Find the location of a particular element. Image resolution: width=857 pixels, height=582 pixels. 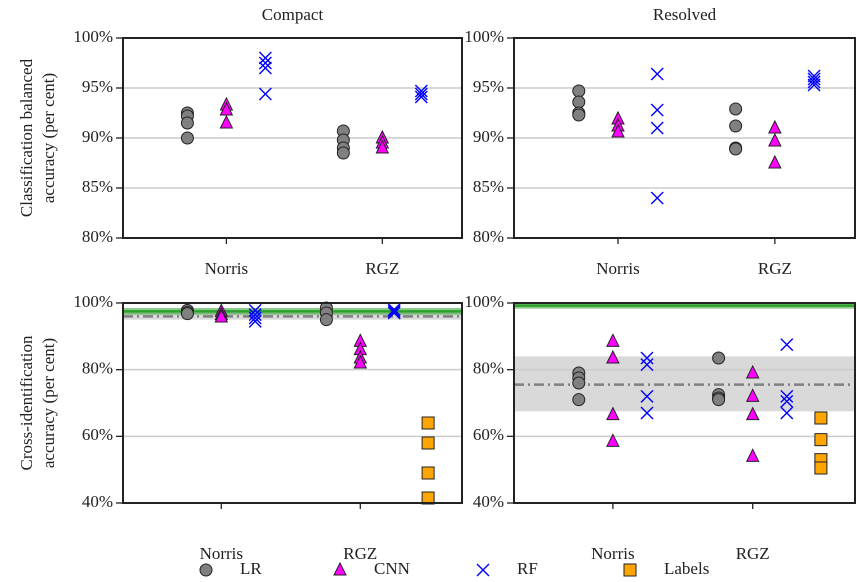

y-axis-label-line: Classification balanced is located at coordinates (26, 137).